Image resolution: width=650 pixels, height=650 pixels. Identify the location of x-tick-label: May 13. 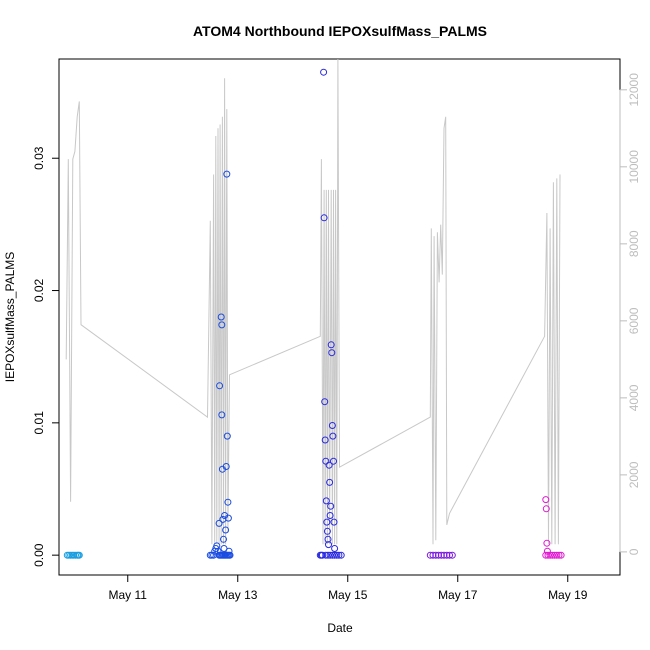
(238, 595).